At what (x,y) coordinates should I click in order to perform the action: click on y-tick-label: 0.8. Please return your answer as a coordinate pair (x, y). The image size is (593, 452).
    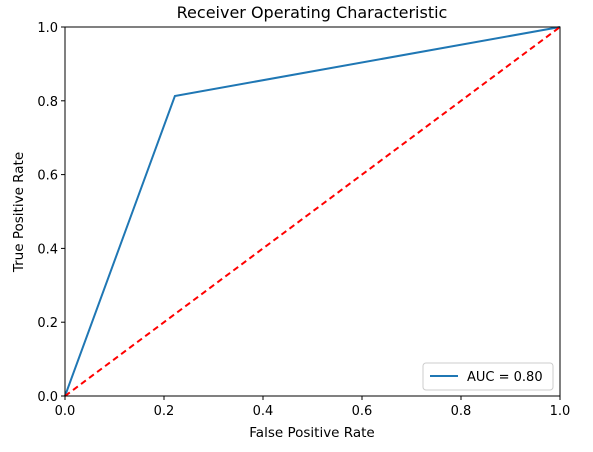
    Looking at the image, I should click on (47, 102).